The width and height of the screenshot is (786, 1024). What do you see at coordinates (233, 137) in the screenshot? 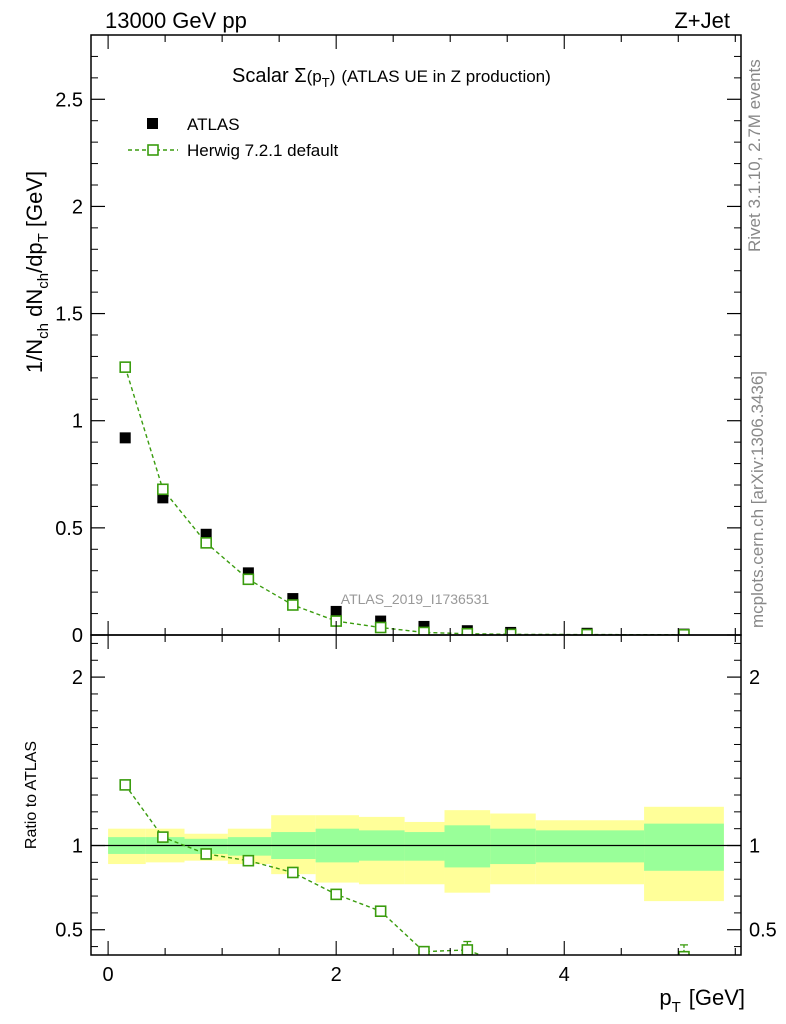
I see `legend: ATLAS Herwig 7.2.1 default` at bounding box center [233, 137].